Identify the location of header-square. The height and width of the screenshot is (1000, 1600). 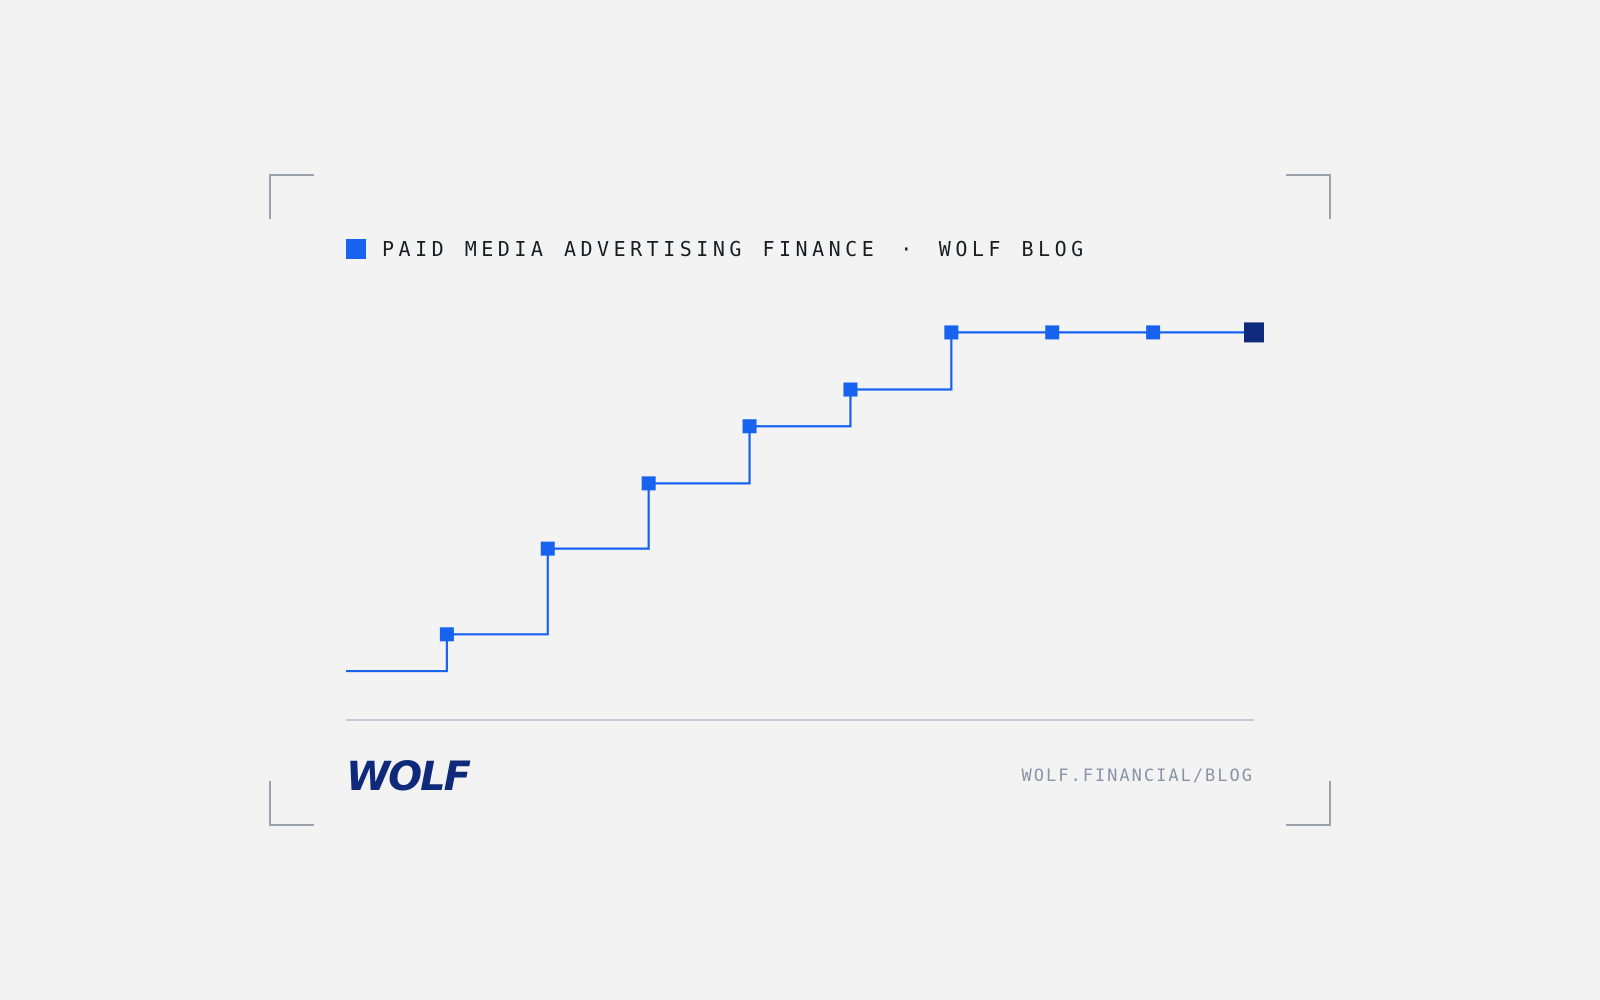
(356, 249).